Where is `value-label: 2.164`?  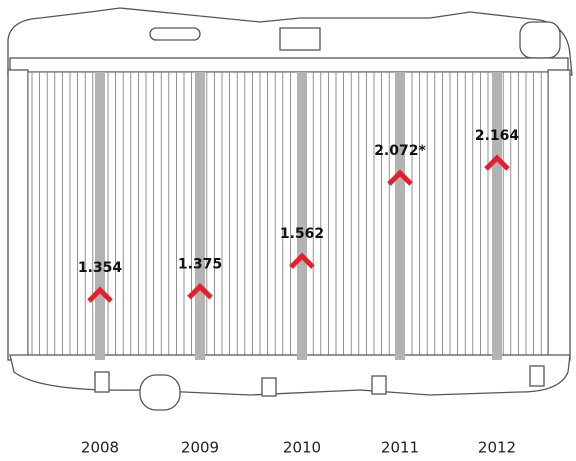
value-label: 2.164 is located at coordinates (497, 136).